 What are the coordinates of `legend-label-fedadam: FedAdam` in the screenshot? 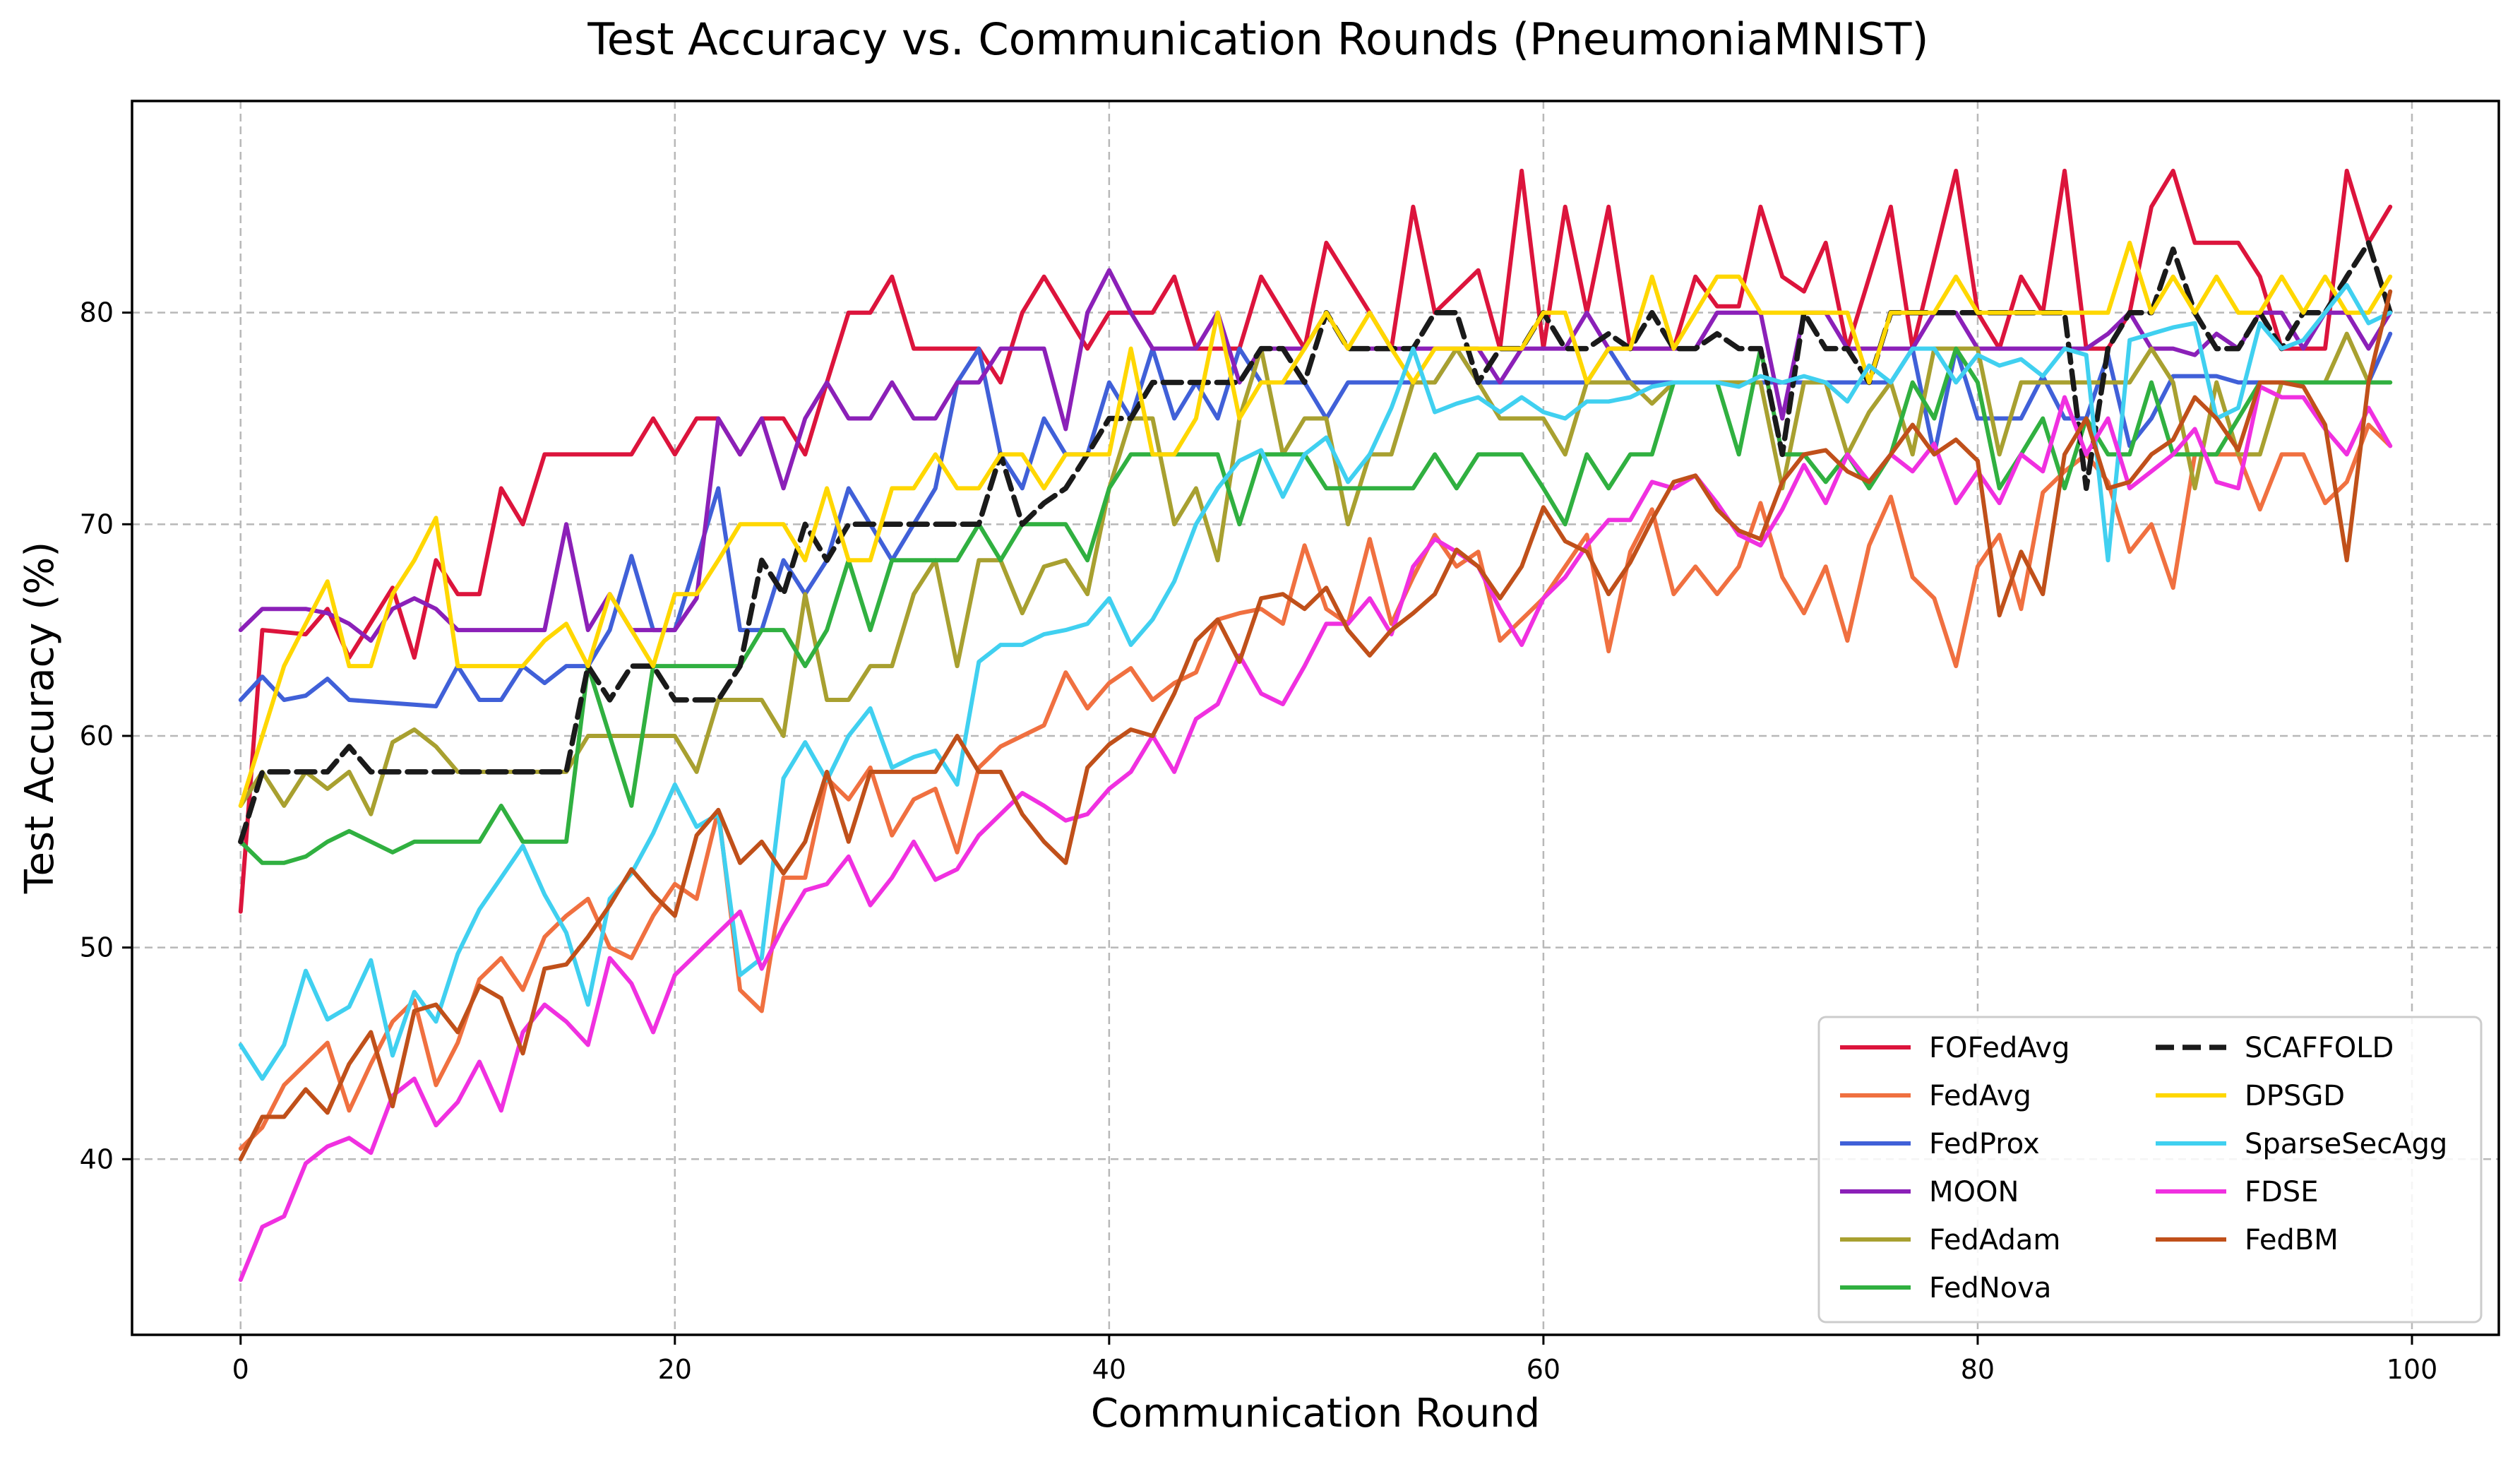 It's located at (1995, 1240).